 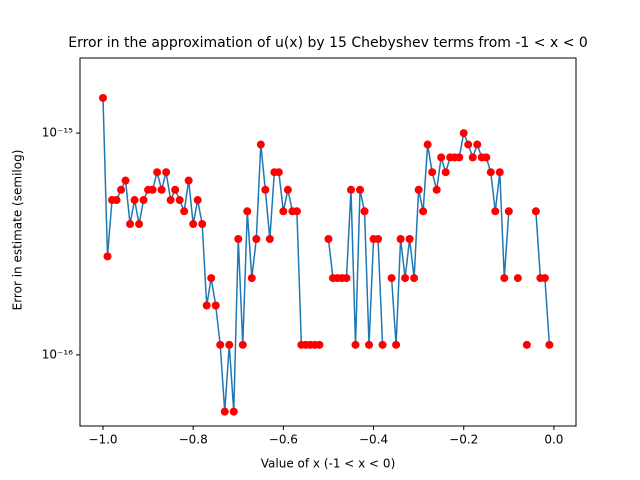 What do you see at coordinates (553, 440) in the screenshot?
I see `x-tick-label: 0.0` at bounding box center [553, 440].